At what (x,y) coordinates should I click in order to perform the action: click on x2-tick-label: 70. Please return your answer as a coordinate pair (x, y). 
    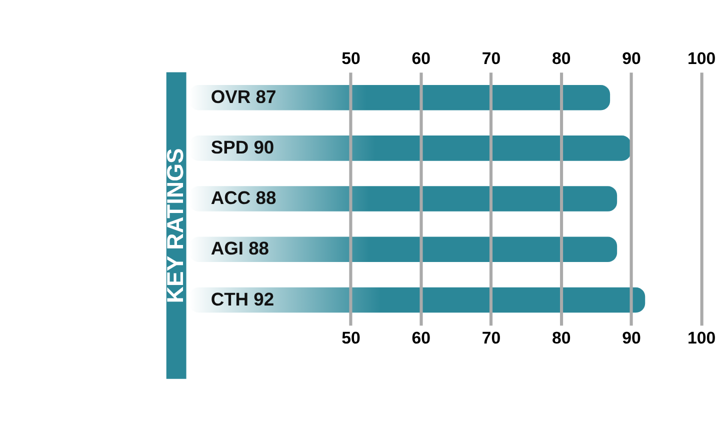
    Looking at the image, I should click on (491, 338).